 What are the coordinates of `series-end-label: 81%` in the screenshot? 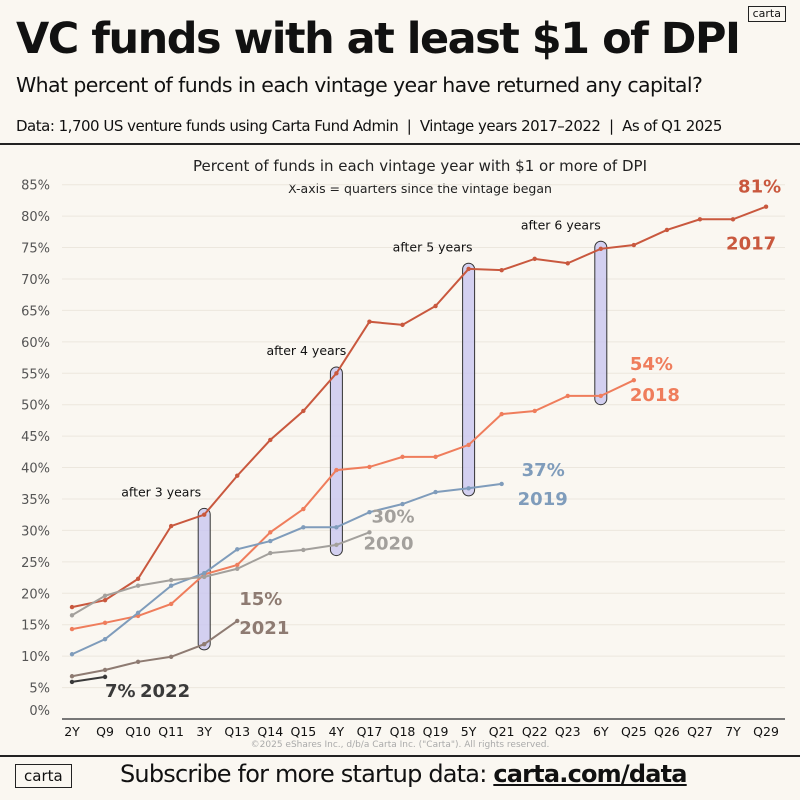 It's located at (759, 187).